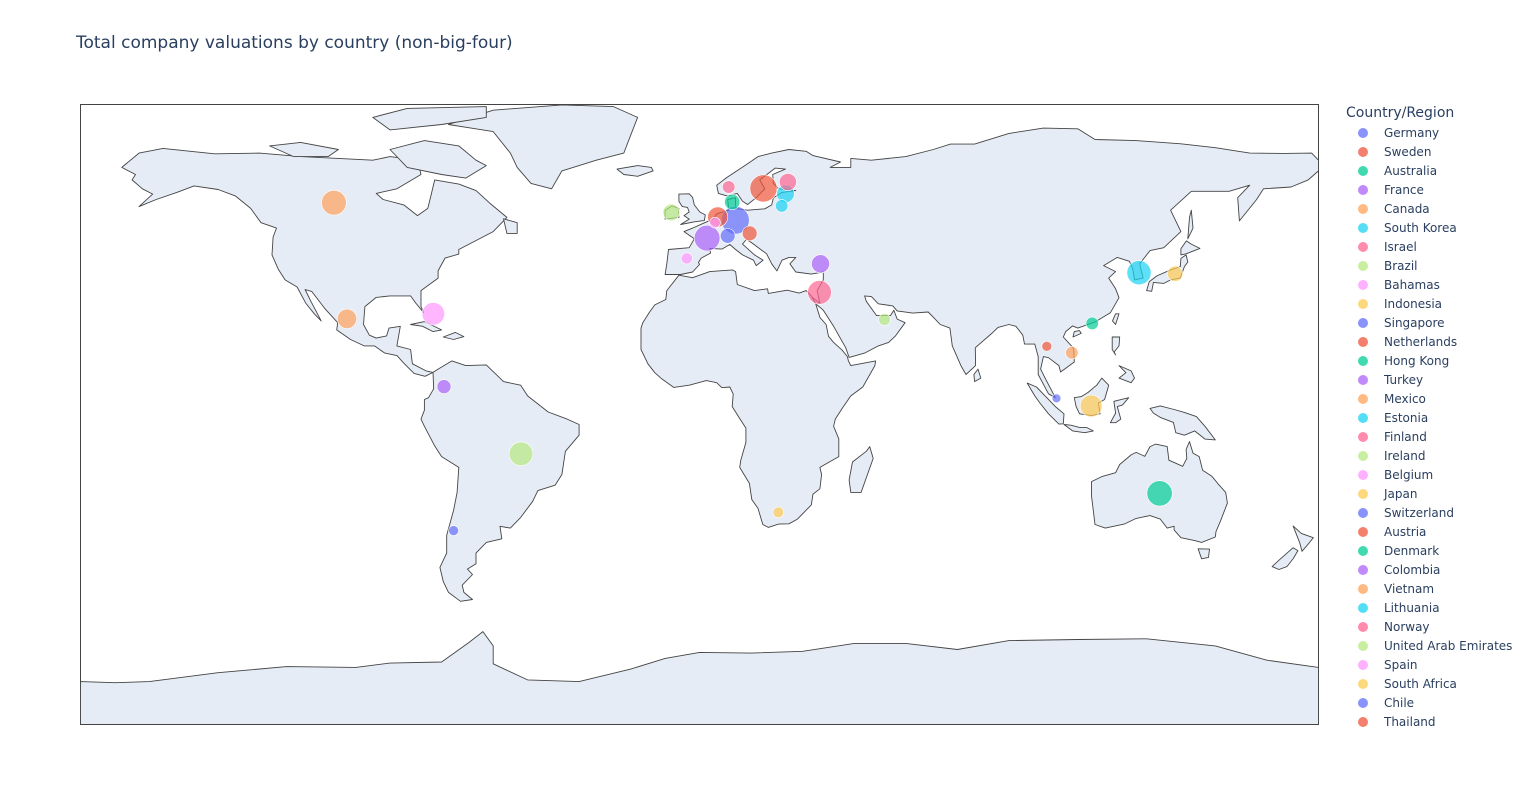 The width and height of the screenshot is (1520, 809). I want to click on legend-item-france: France, so click(1431, 189).